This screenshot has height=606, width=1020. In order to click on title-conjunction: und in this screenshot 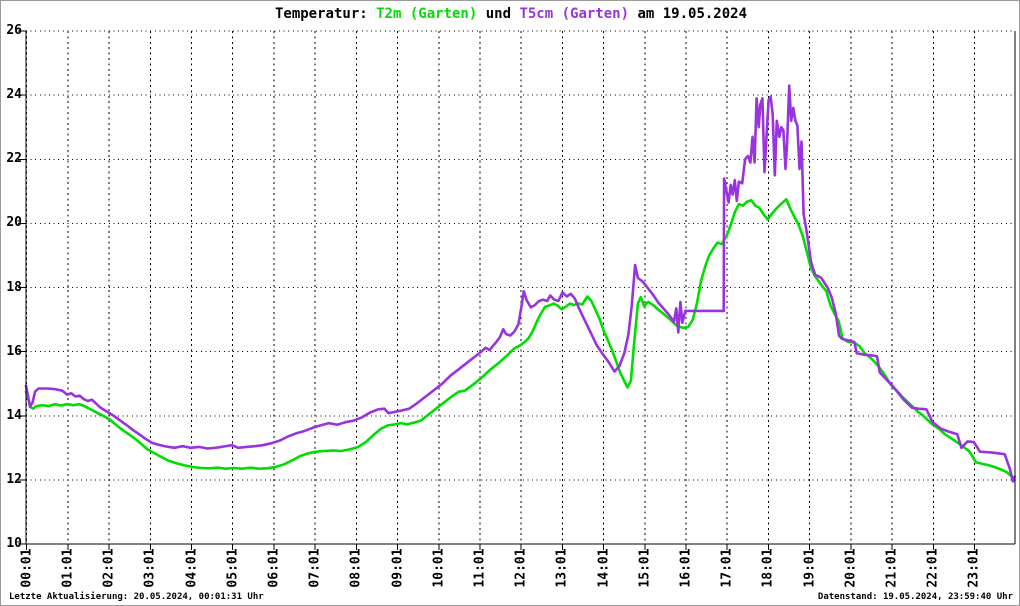, I will do `click(498, 14)`.